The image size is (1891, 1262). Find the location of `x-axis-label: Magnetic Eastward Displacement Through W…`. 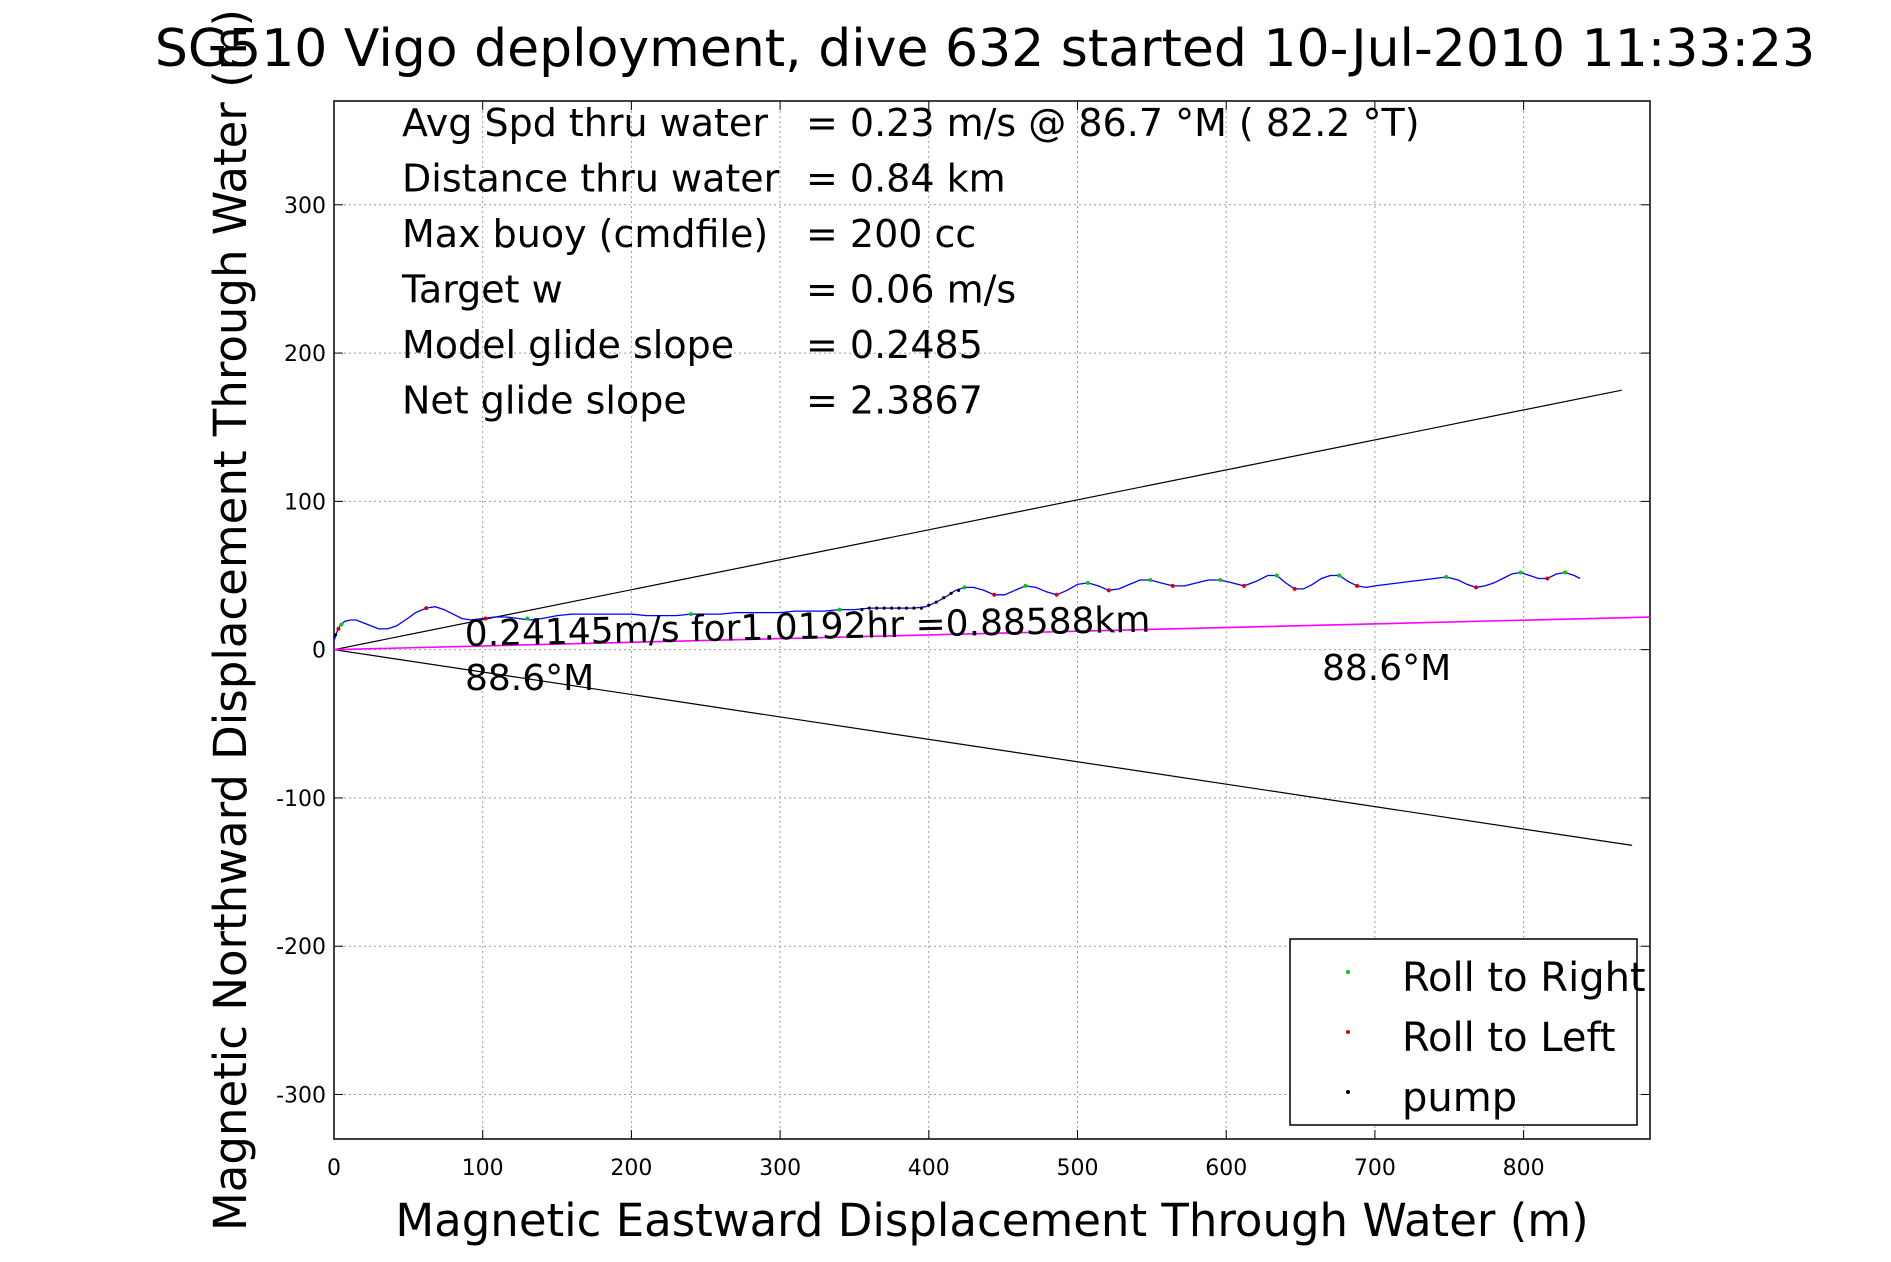

x-axis-label: Magnetic Eastward Displacement Through W… is located at coordinates (991, 1220).